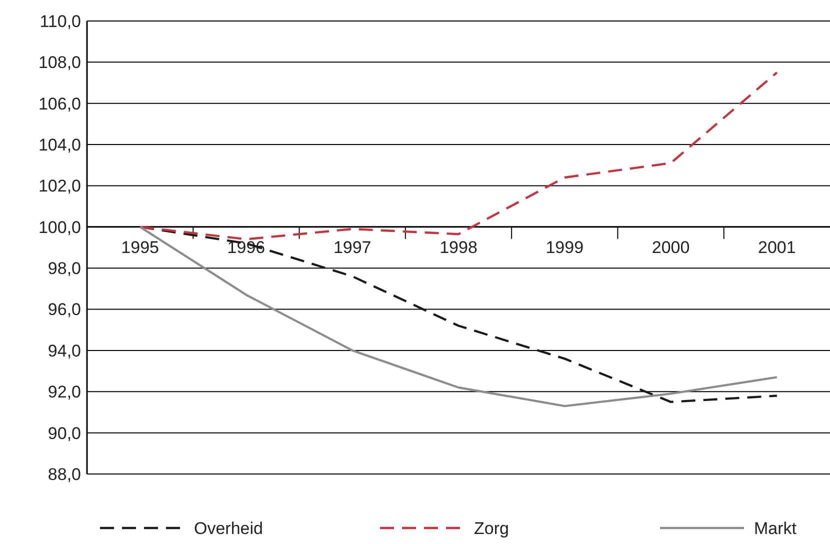 This screenshot has width=830, height=544. I want to click on legend-label: Zorg, so click(491, 528).